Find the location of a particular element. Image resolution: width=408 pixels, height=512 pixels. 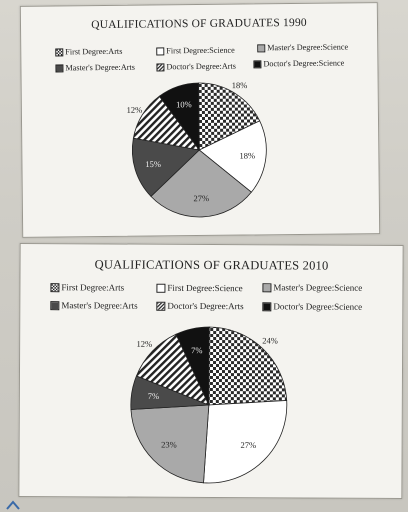

pie-label-masters-science: 23% is located at coordinates (169, 444).